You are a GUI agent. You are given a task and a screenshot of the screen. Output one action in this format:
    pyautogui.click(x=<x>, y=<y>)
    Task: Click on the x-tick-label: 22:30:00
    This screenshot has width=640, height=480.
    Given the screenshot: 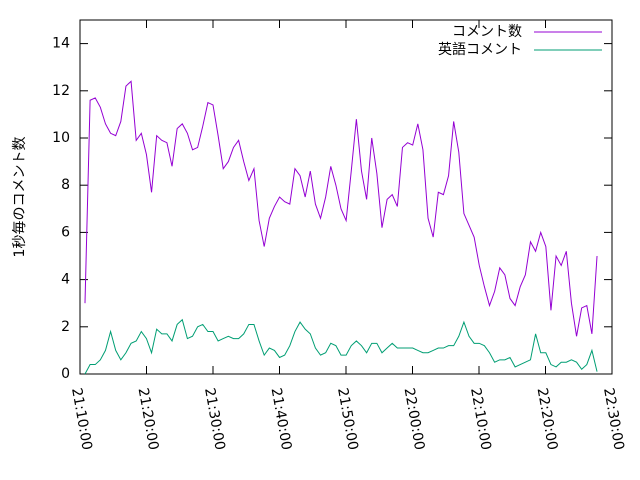 What is the action you would take?
    pyautogui.click(x=613, y=419)
    